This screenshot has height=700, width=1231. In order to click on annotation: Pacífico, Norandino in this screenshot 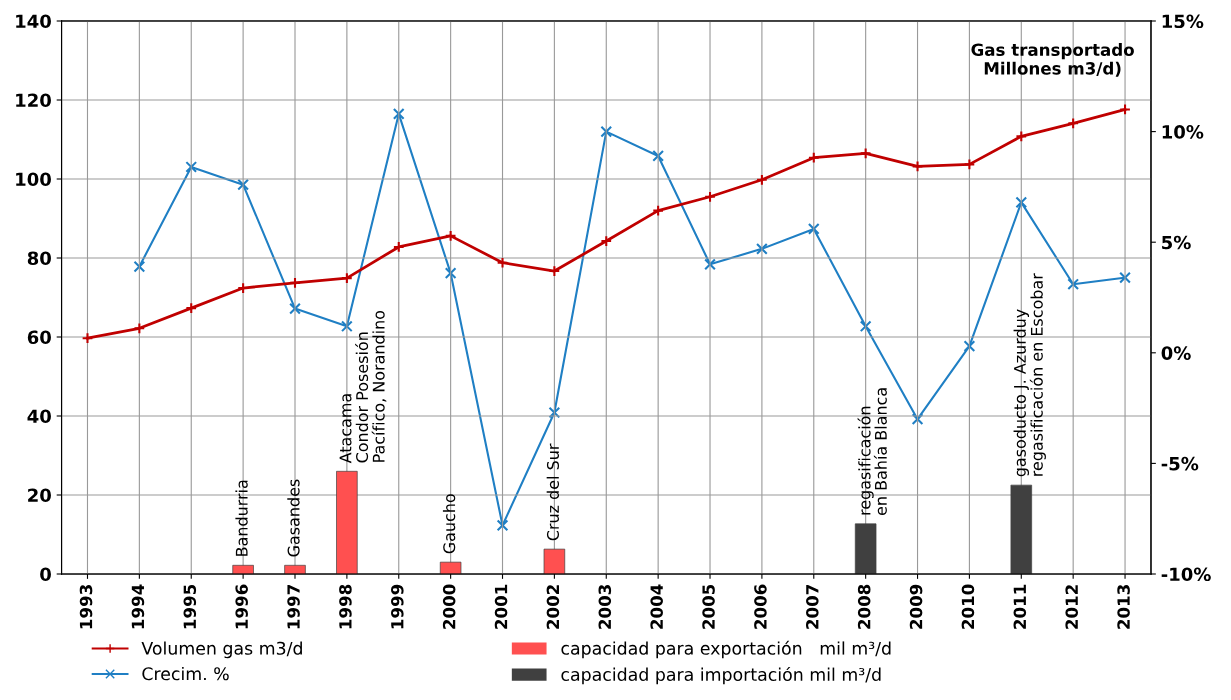, I will do `click(379, 386)`.